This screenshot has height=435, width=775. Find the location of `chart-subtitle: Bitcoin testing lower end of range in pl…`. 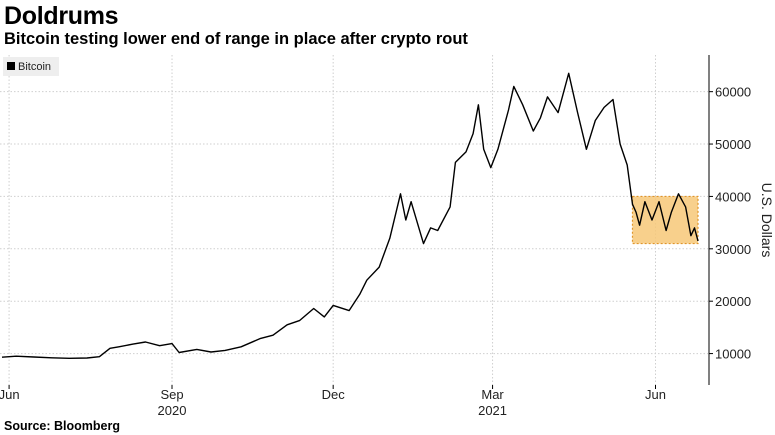

chart-subtitle: Bitcoin testing lower end of range in pl… is located at coordinates (236, 39).